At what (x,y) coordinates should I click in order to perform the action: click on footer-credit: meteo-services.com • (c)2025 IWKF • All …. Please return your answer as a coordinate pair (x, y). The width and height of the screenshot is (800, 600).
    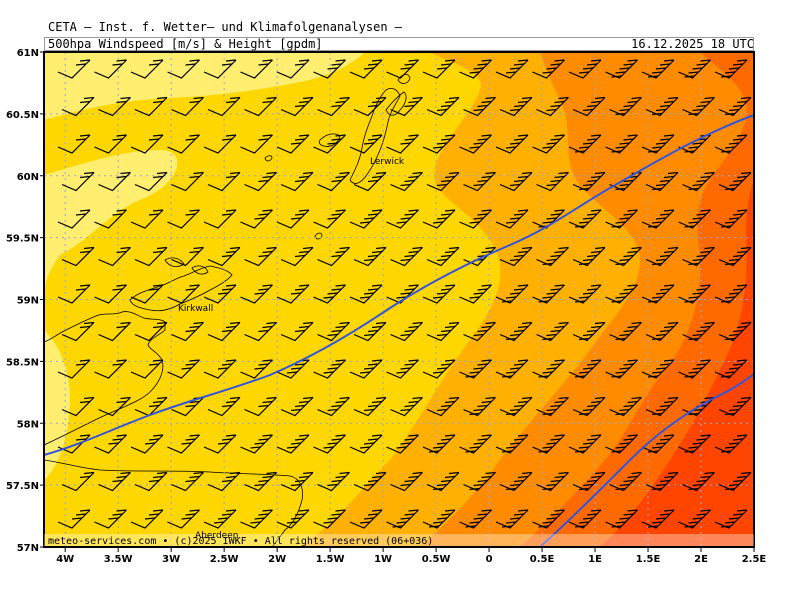
    Looking at the image, I should click on (240, 541).